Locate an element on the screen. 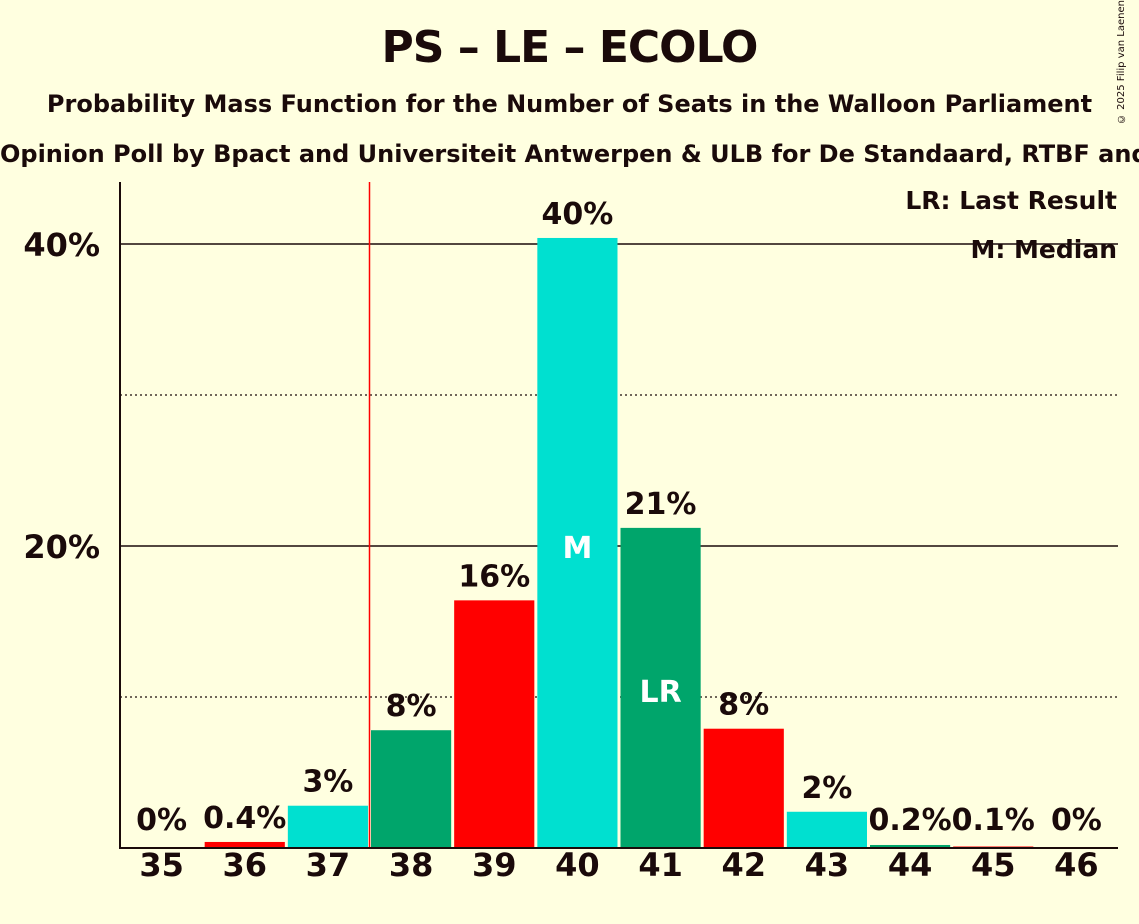  data-label-43: 2% is located at coordinates (826, 788).